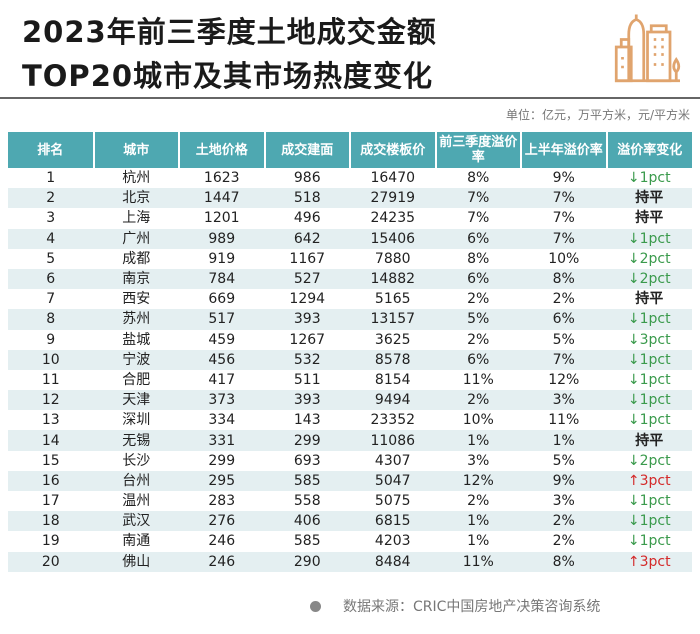 Image resolution: width=700 pixels, height=634 pixels. Describe the element at coordinates (392, 258) in the screenshot. I see `cell-floor-price: 7880` at that location.